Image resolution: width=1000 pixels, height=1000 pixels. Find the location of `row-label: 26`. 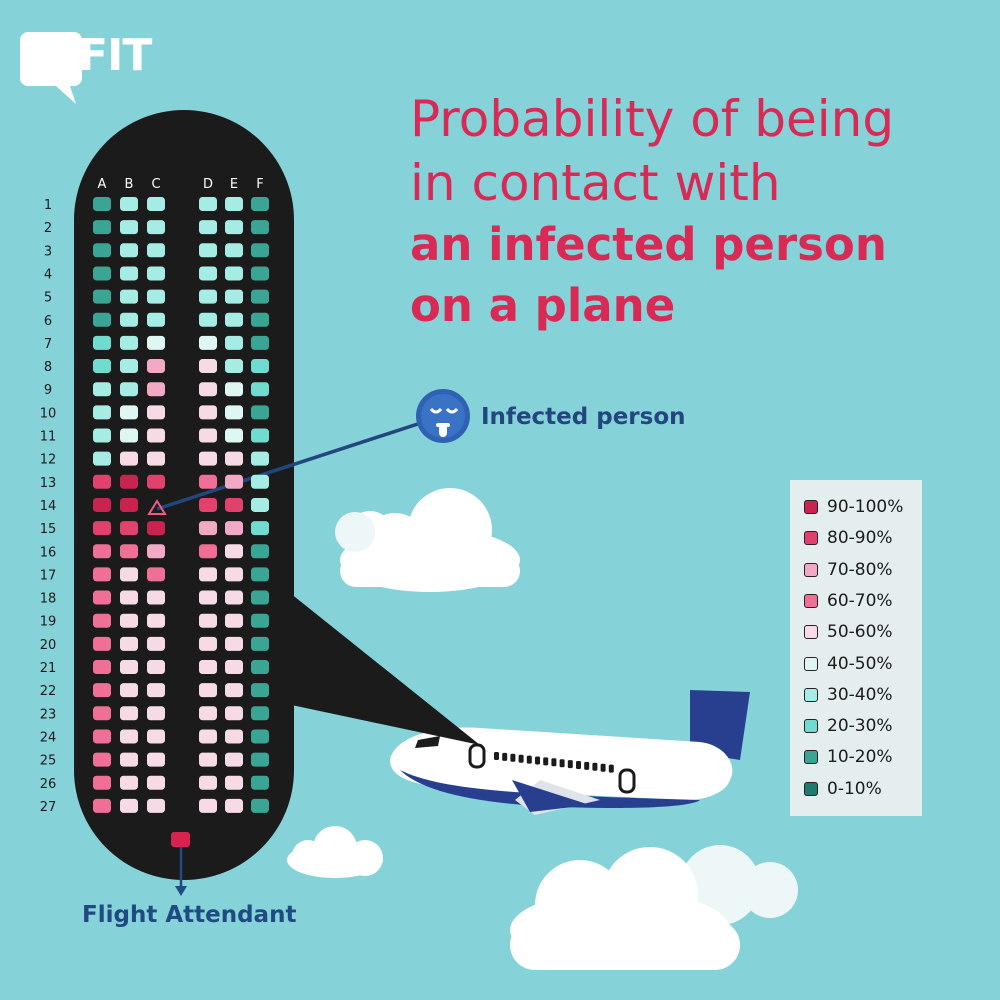

row-label: 26 is located at coordinates (48, 784).